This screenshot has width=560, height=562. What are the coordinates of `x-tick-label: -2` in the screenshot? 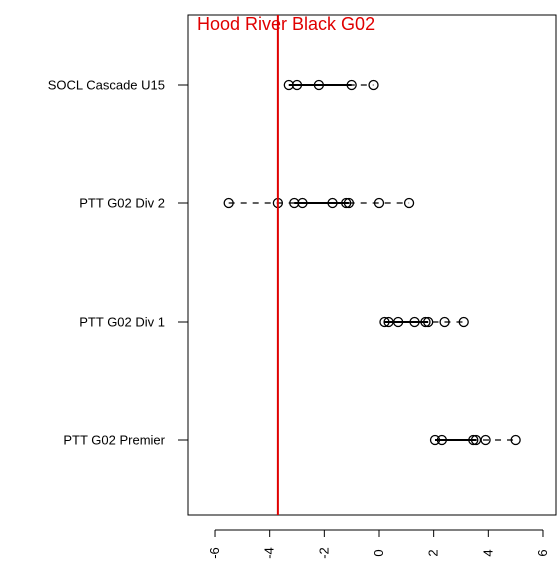 It's located at (323, 553).